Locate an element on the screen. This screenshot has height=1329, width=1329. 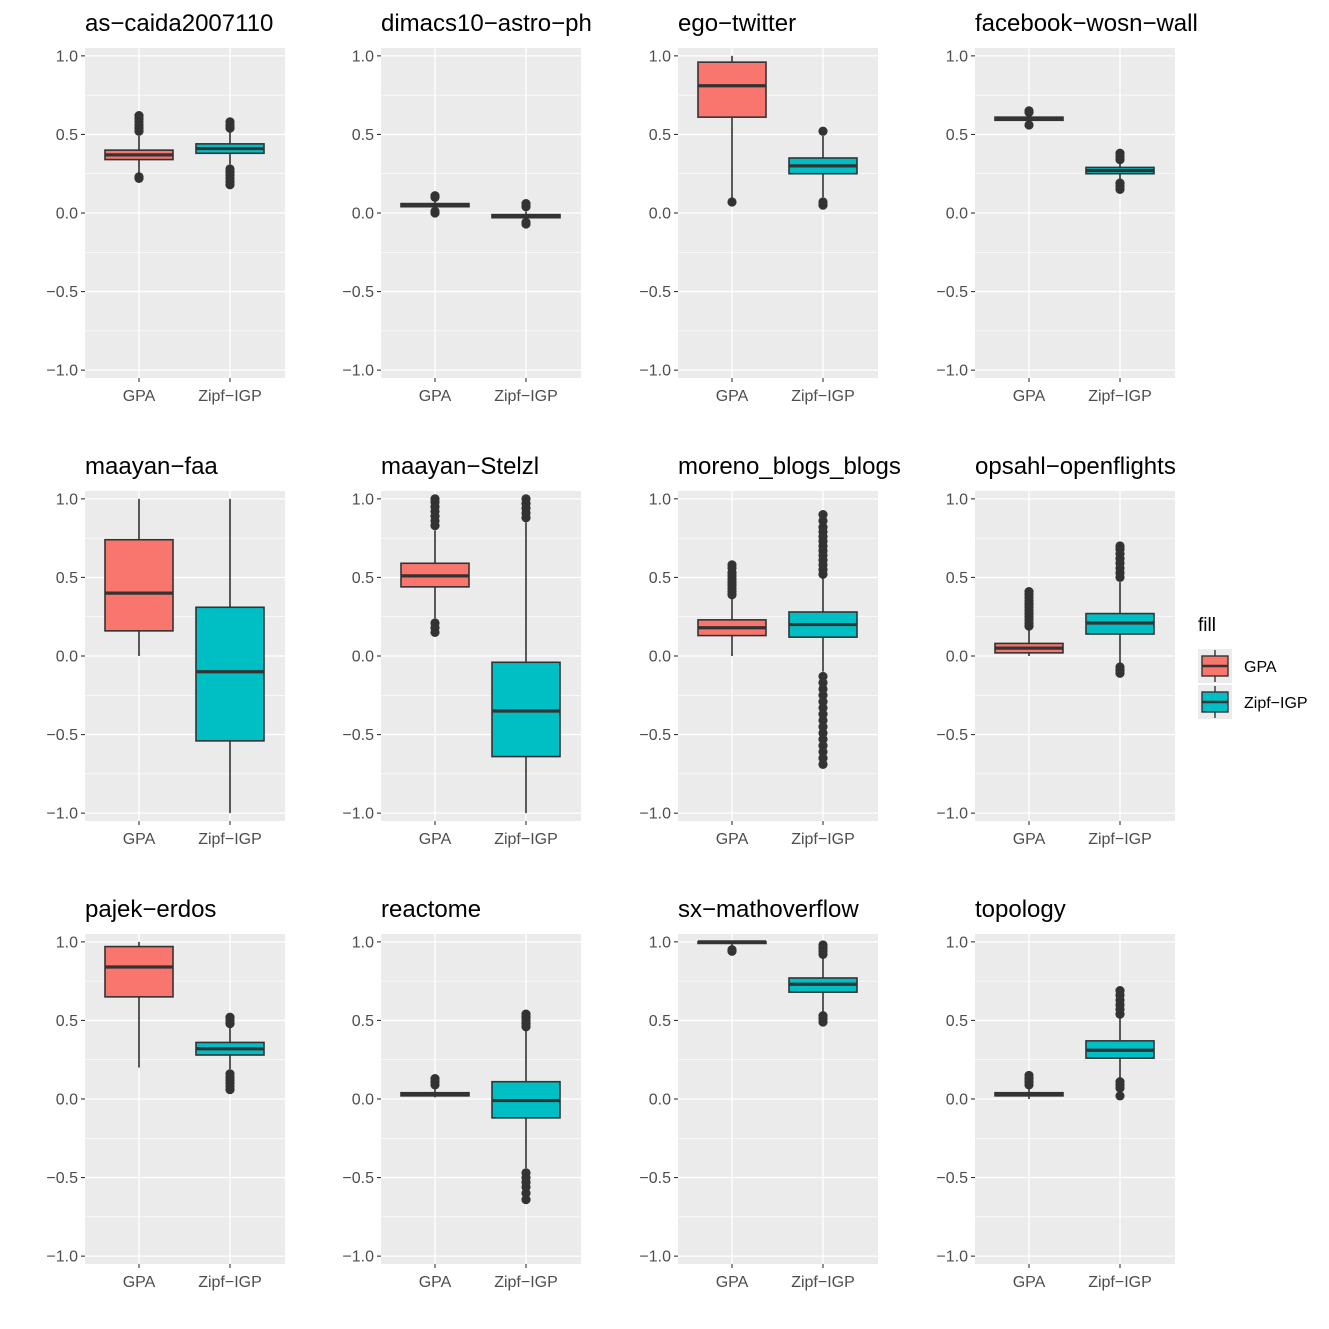
panel-9: reactome 1.0 0.5 0.0 −0.5 −1.0 GPA Zipf−IGP is located at coordinates (461, 1093).